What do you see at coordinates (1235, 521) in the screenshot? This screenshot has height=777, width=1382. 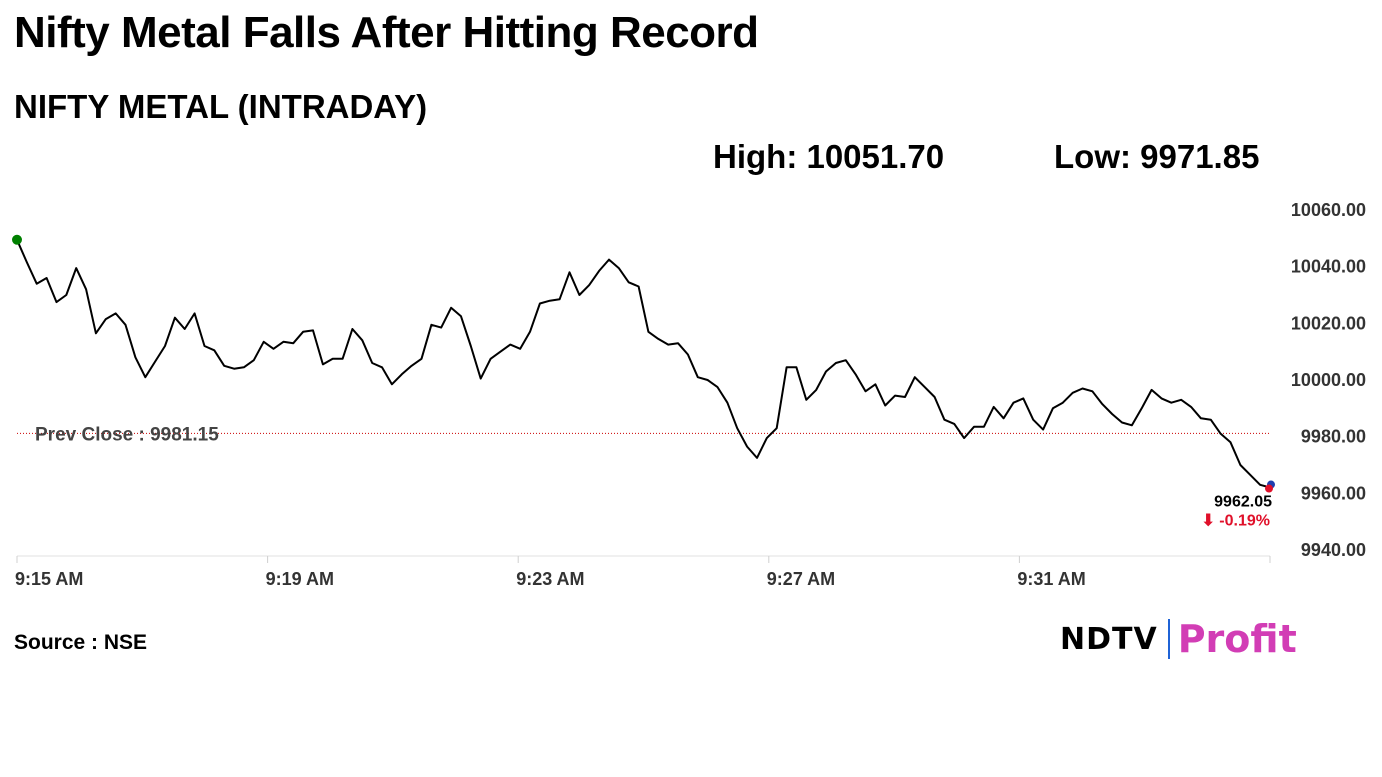 I see `last-change-label: ⬇ -0.19%` at bounding box center [1235, 521].